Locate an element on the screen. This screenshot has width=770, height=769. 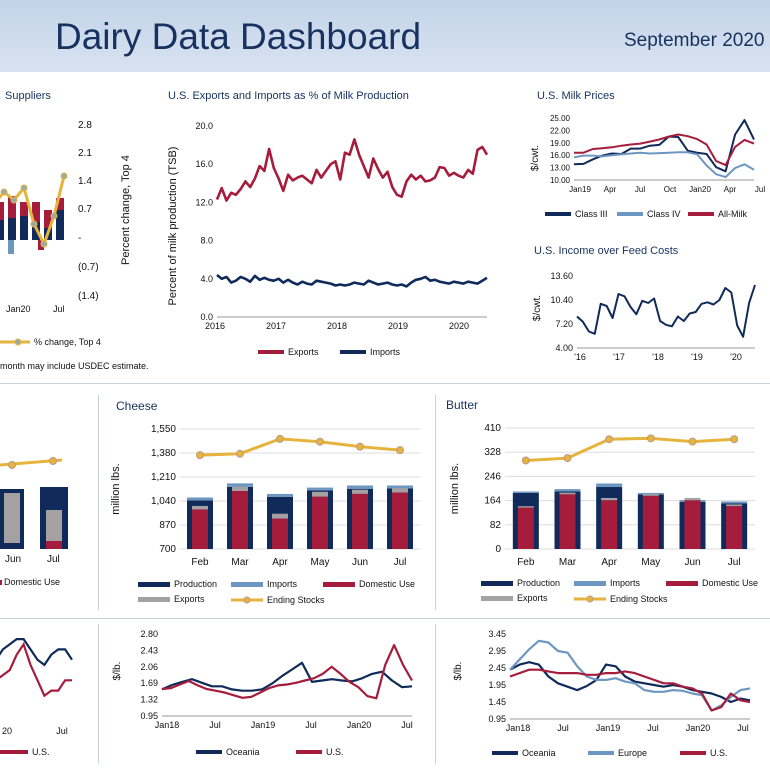
x-tick-label: May is located at coordinates (650, 562).